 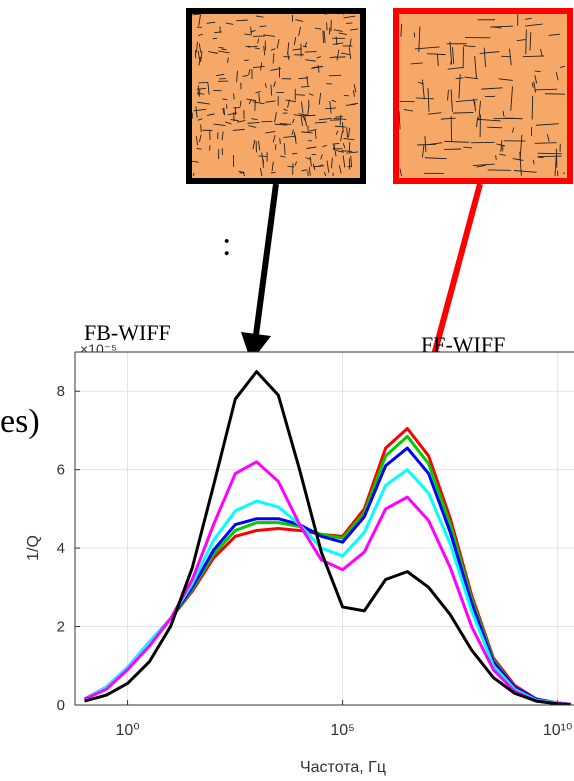 I want to click on y-tick-label: 6, so click(x=61, y=470).